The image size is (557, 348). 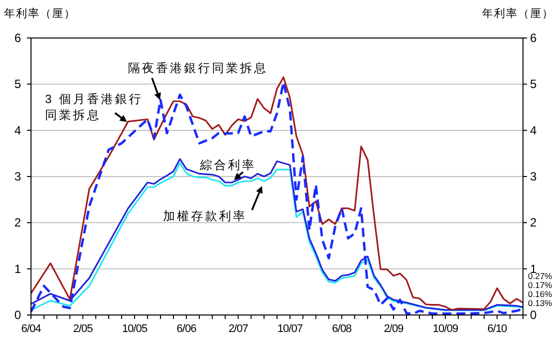 I want to click on series-label: 加權存款利率, so click(x=205, y=216).